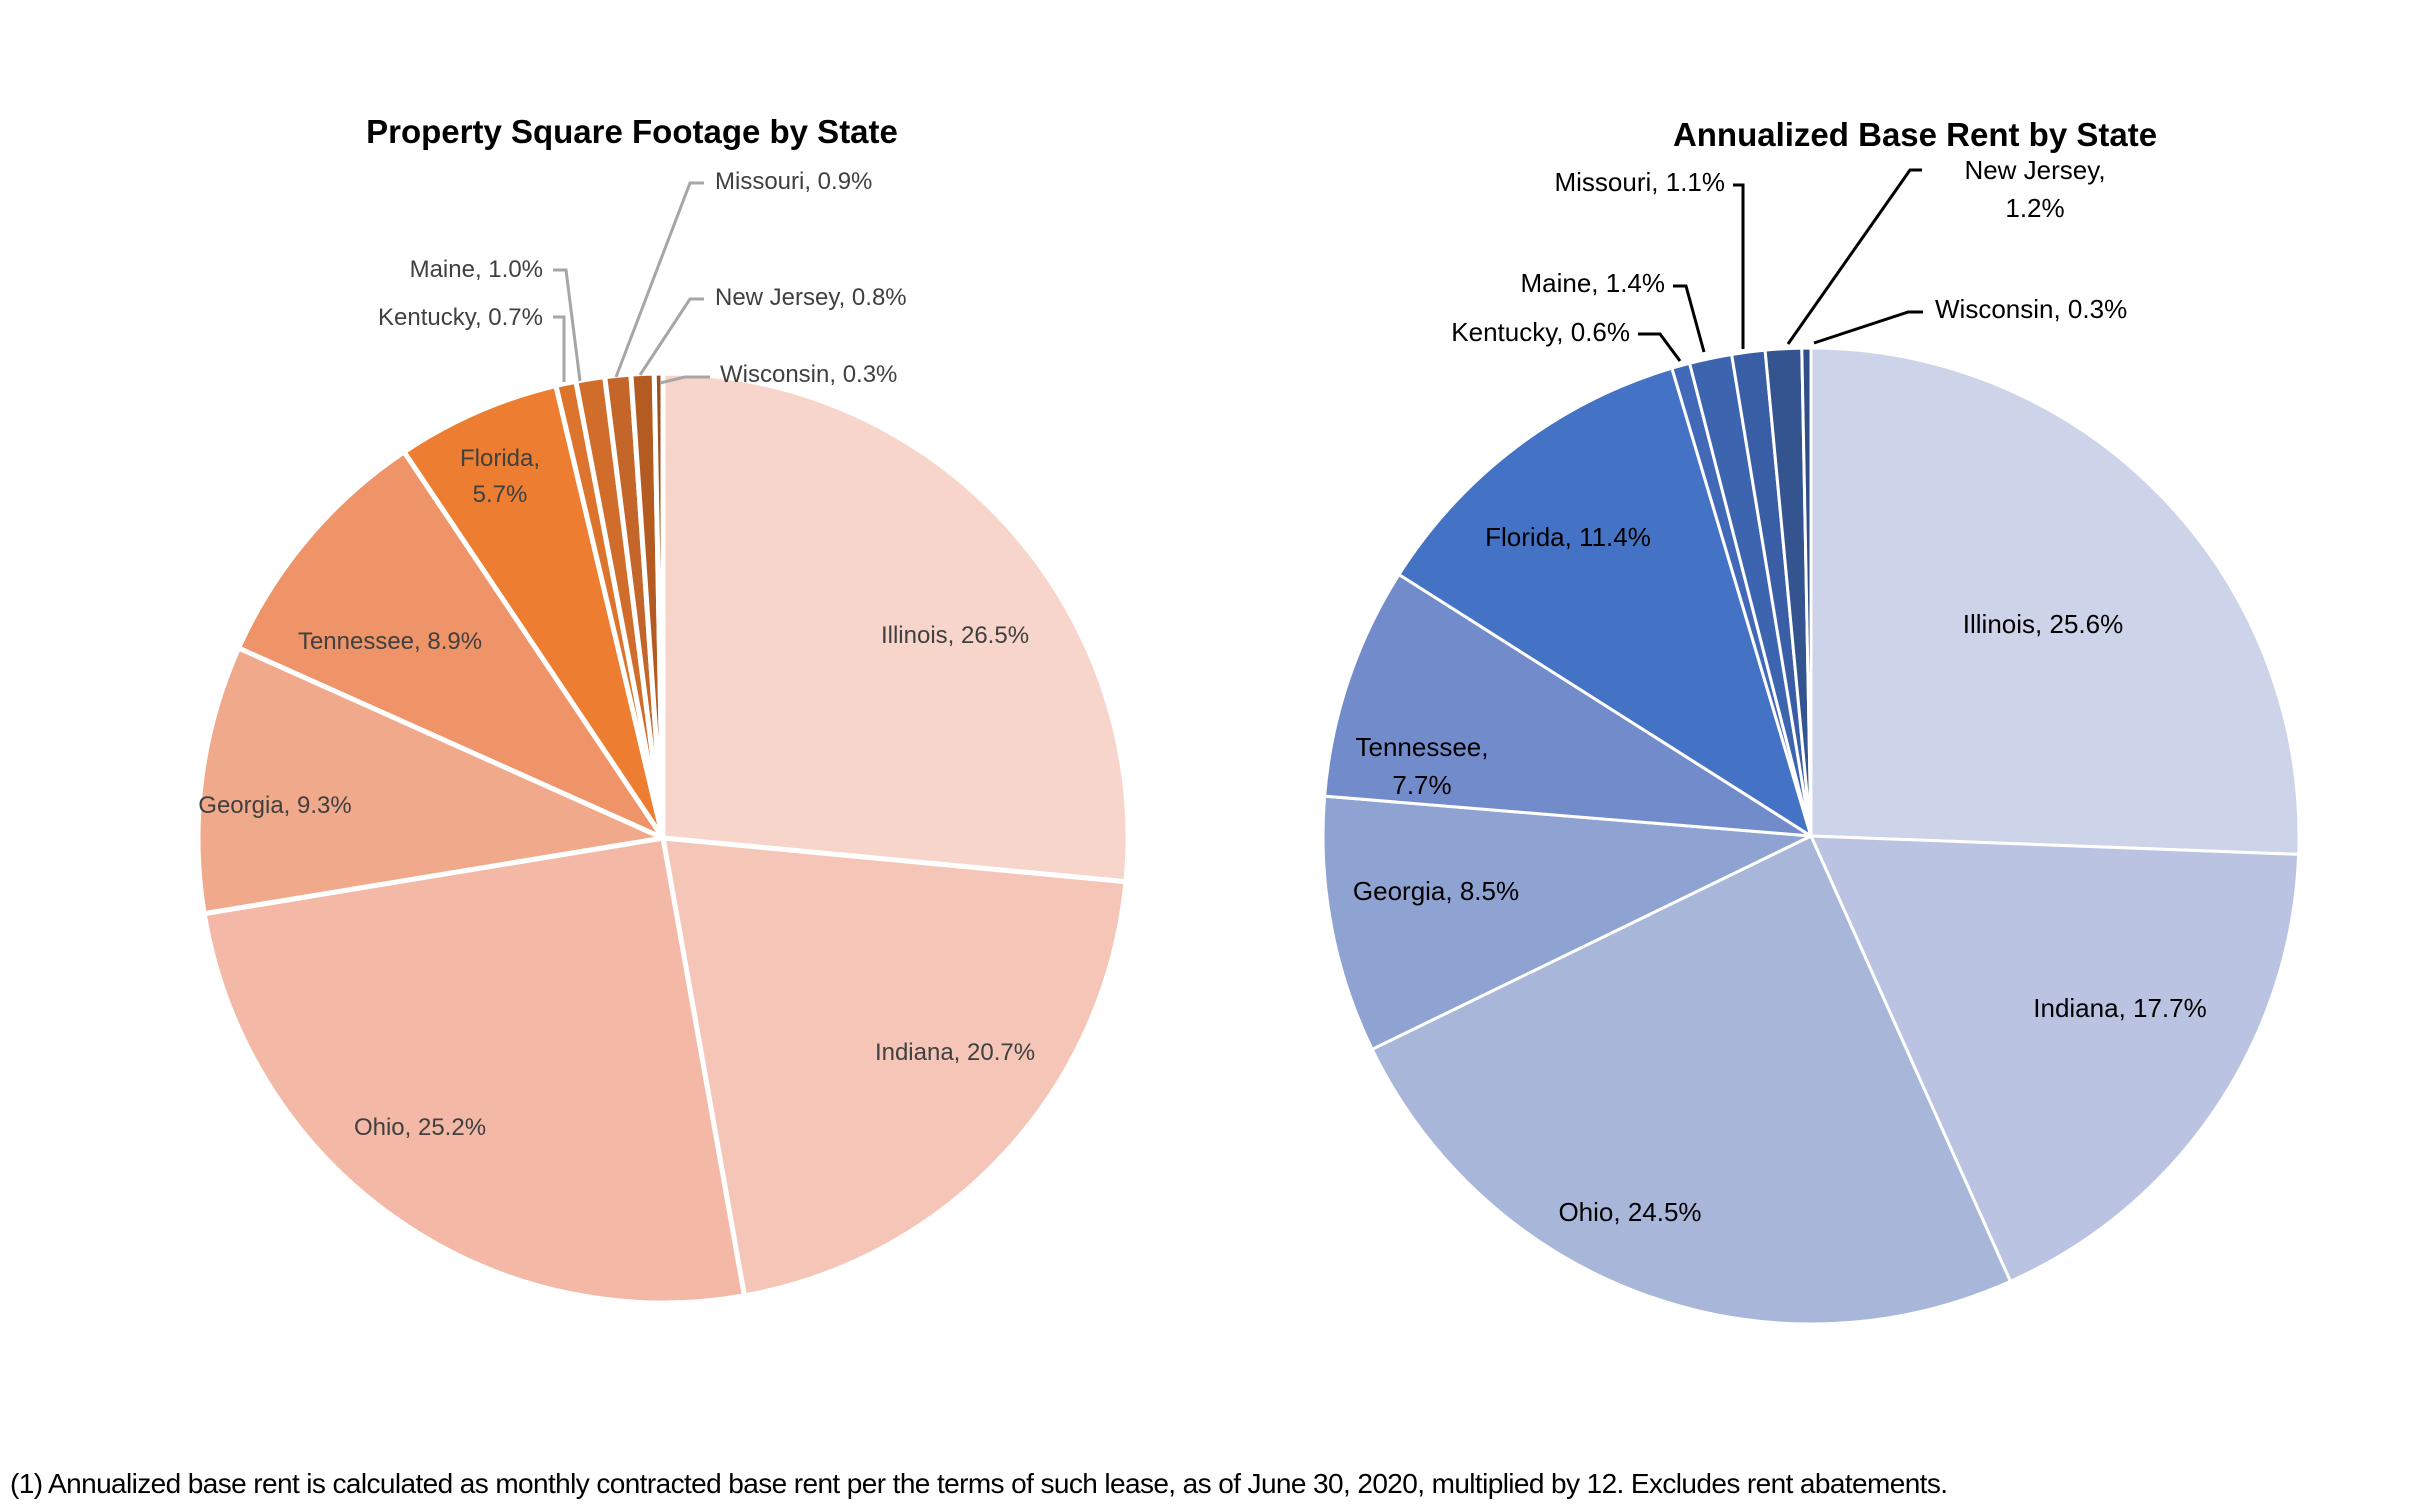  What do you see at coordinates (1436, 891) in the screenshot?
I see `data-label-georgia: Georgia, 8.5%` at bounding box center [1436, 891].